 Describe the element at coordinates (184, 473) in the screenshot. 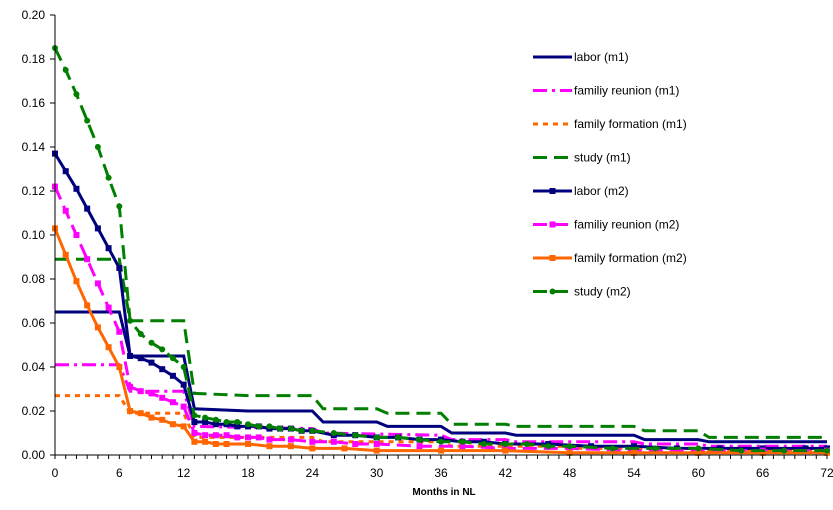

I see `x-tick-label: 12` at that location.